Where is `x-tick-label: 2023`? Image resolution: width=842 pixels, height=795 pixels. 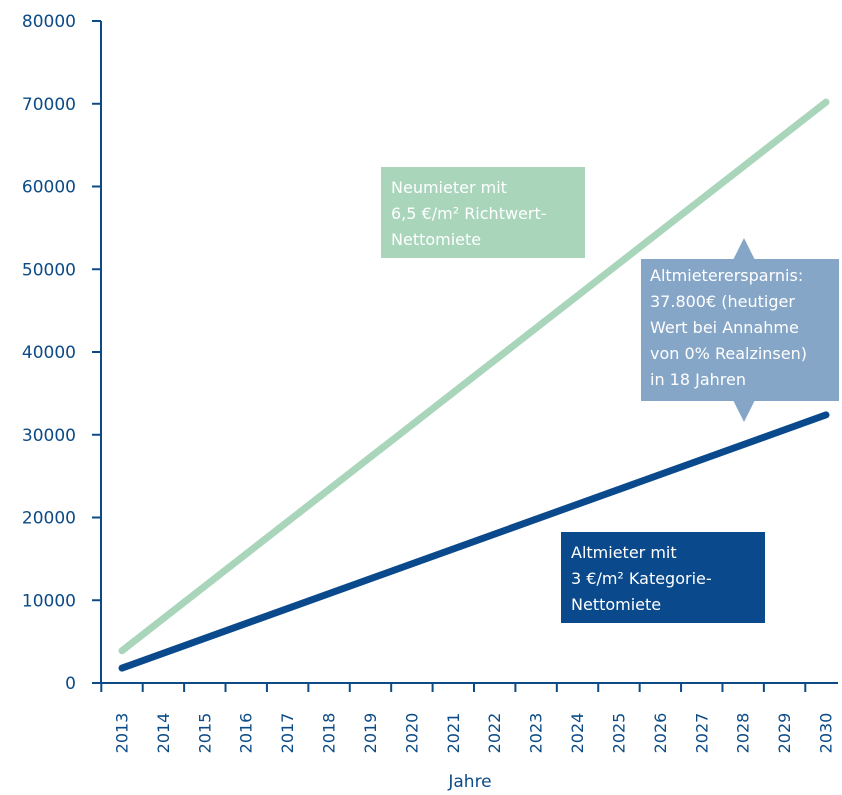
x-tick-label: 2023 is located at coordinates (536, 733).